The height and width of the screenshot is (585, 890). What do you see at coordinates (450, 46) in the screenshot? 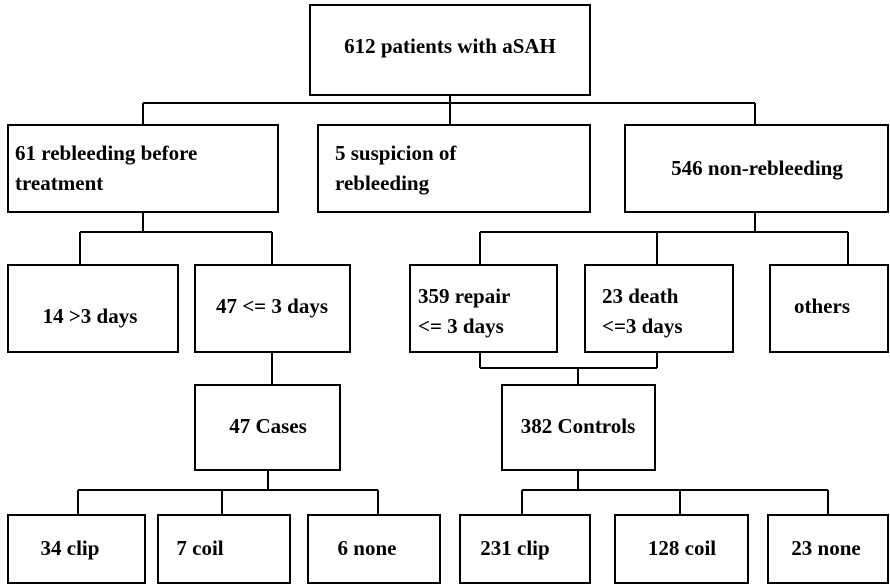
I see `node-label: 612 patients with aSAH` at bounding box center [450, 46].